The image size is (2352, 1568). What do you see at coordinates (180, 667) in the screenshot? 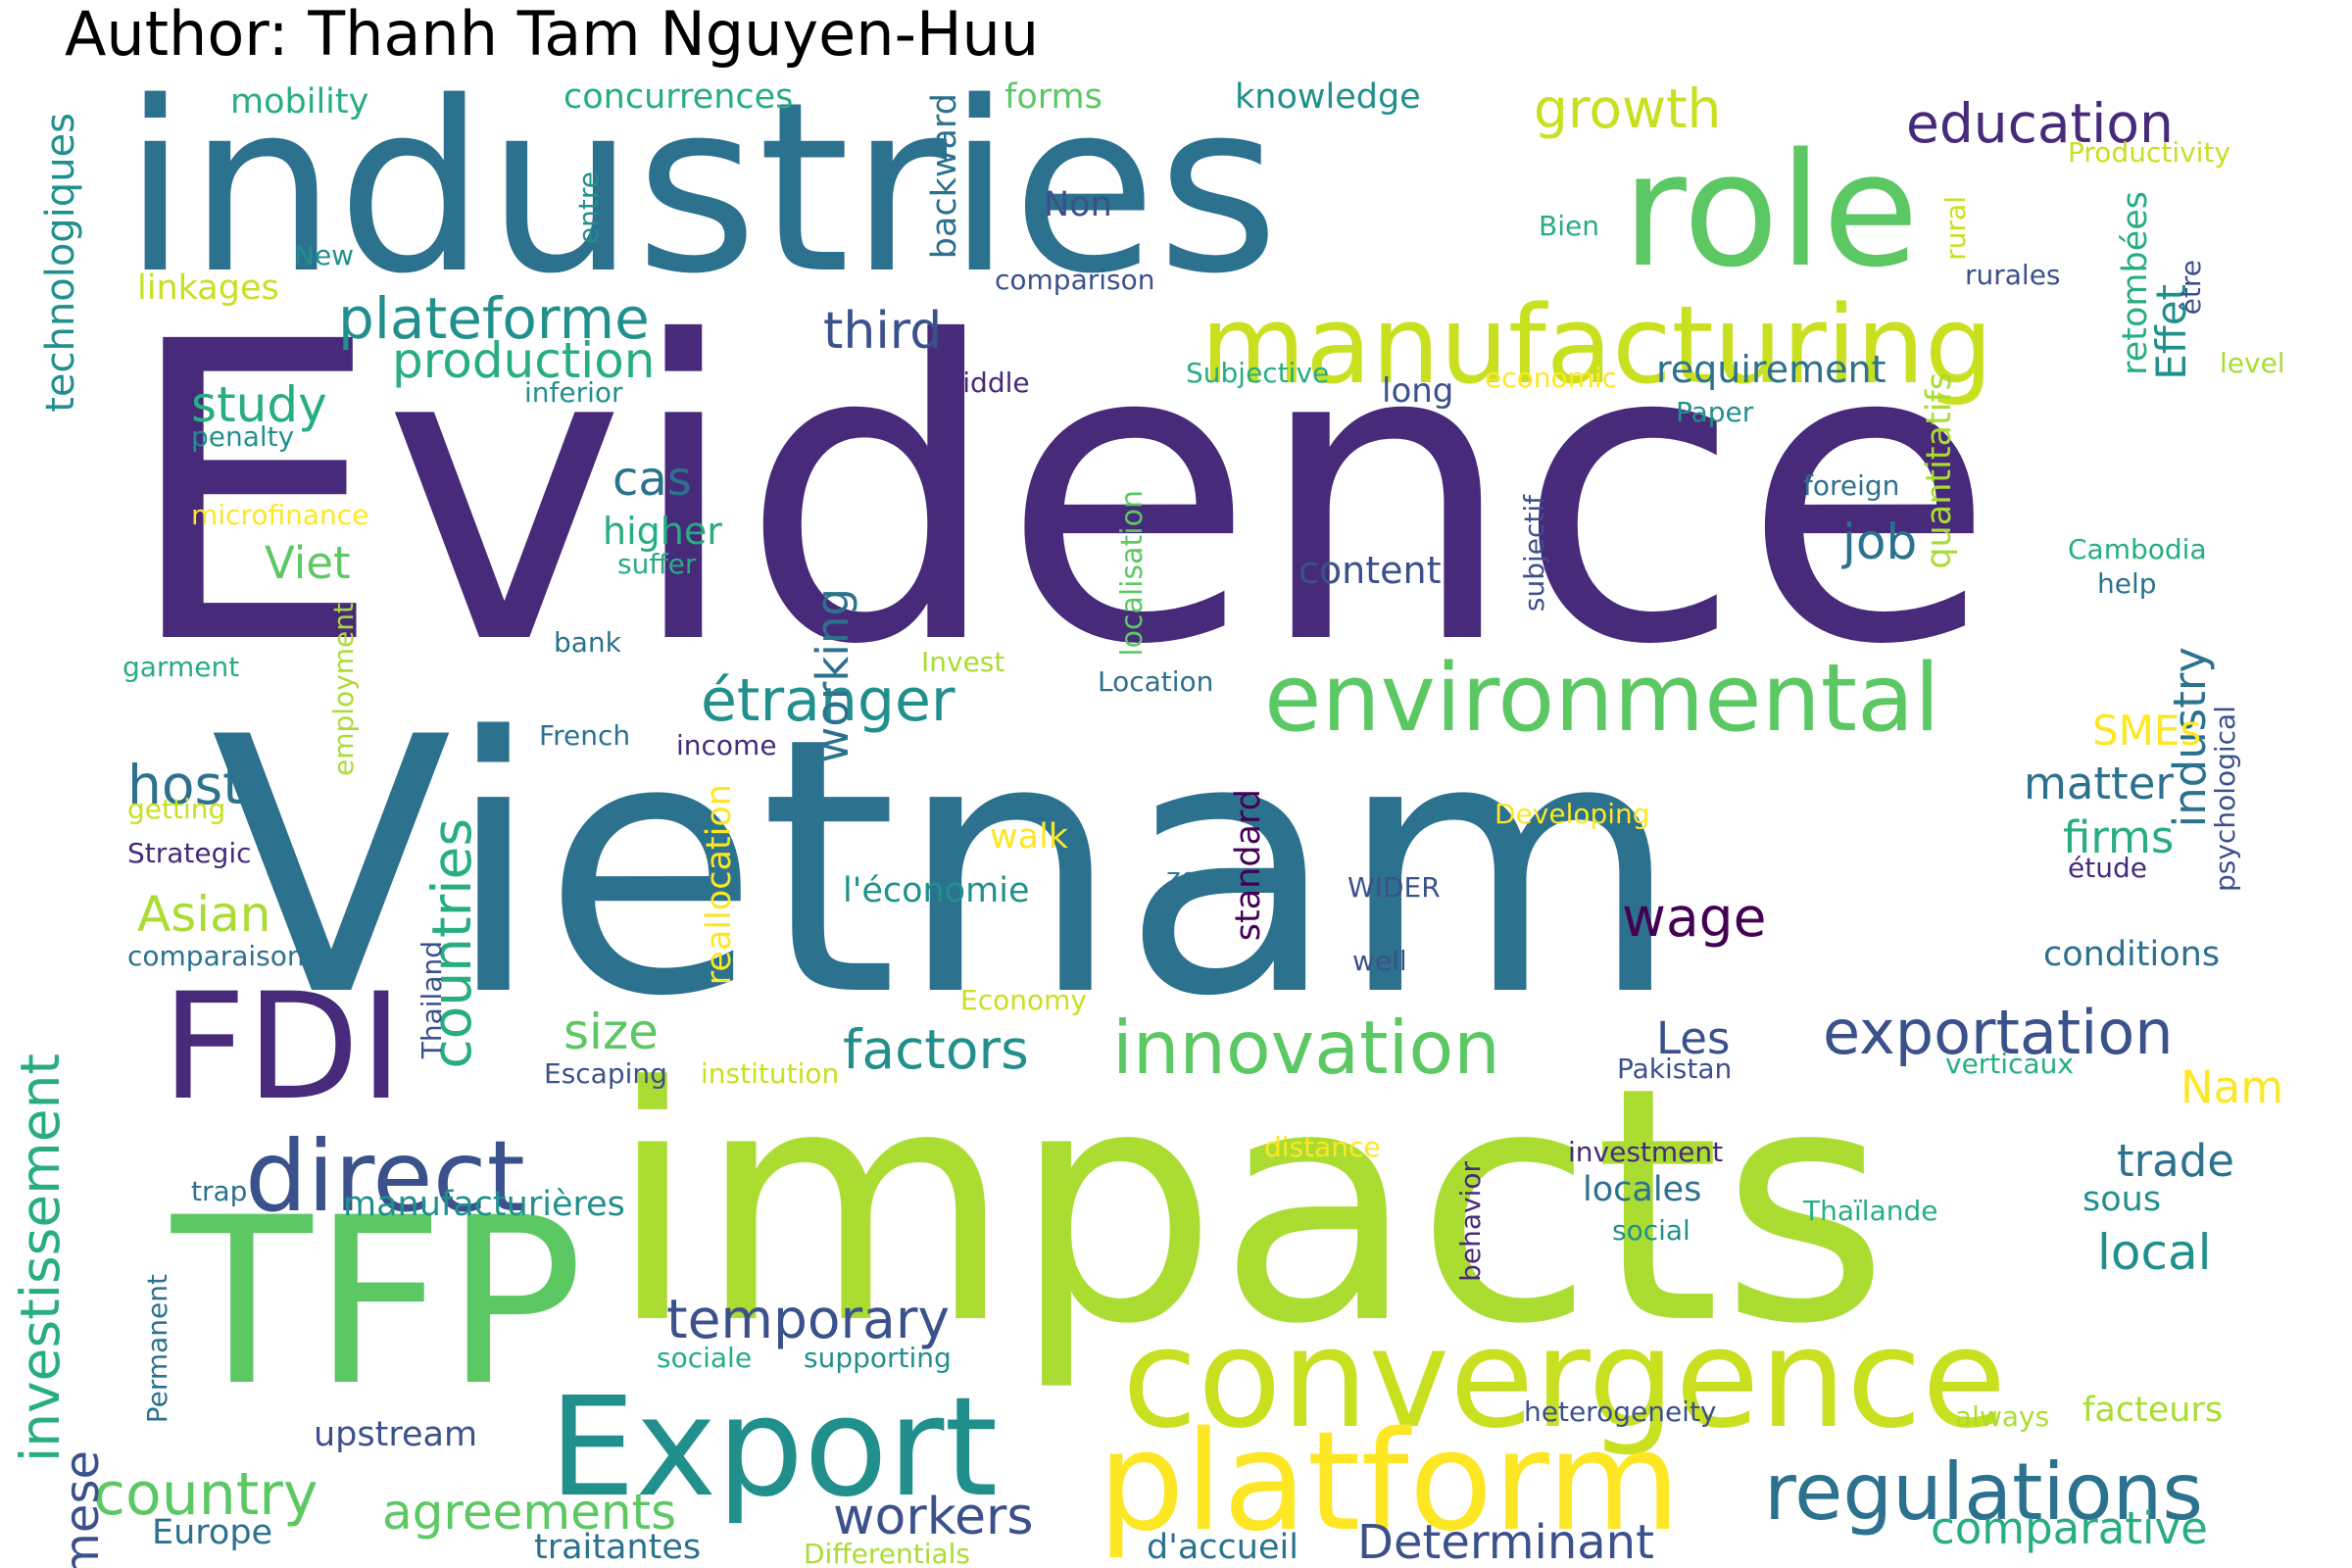
I see `word: garment` at bounding box center [180, 667].